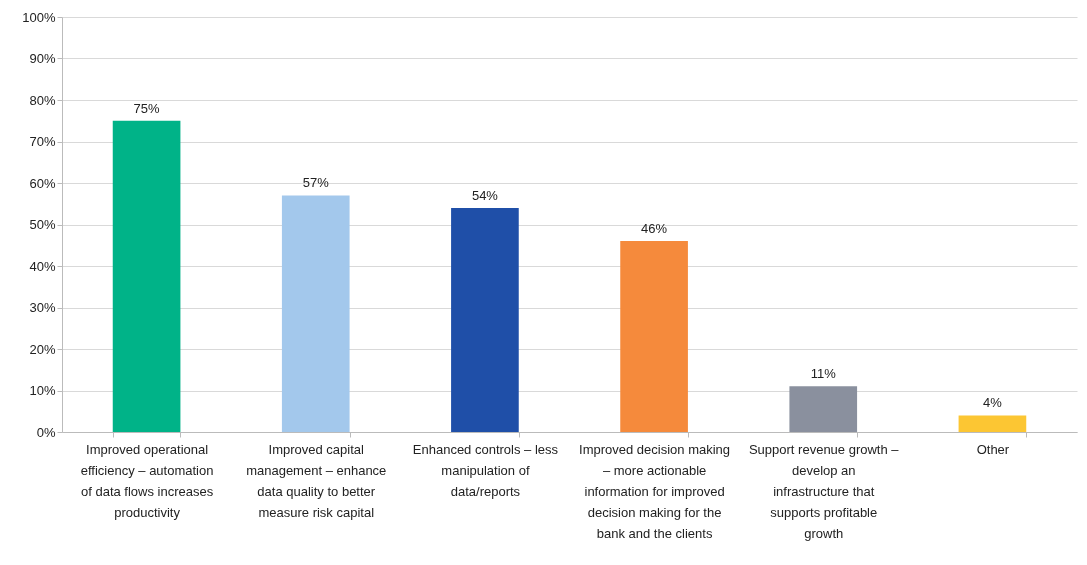 This screenshot has width=1087, height=565. What do you see at coordinates (316, 183) in the screenshot?
I see `data-label: 57%` at bounding box center [316, 183].